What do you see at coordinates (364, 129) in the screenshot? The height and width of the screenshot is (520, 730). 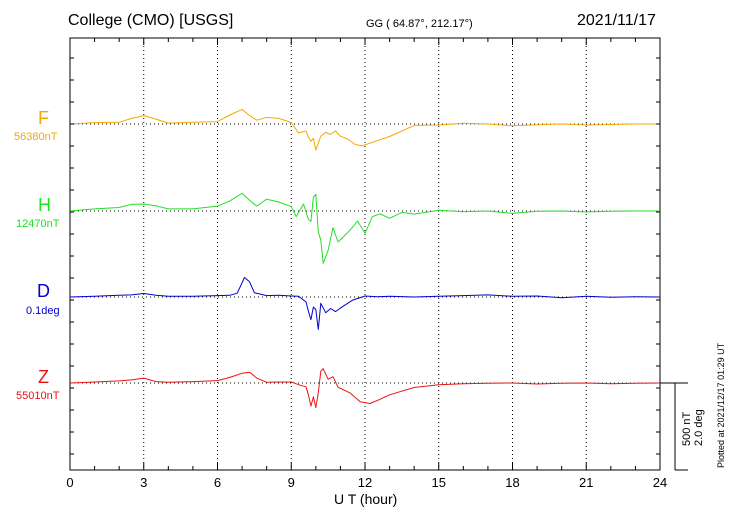 I see `series-line-f` at bounding box center [364, 129].